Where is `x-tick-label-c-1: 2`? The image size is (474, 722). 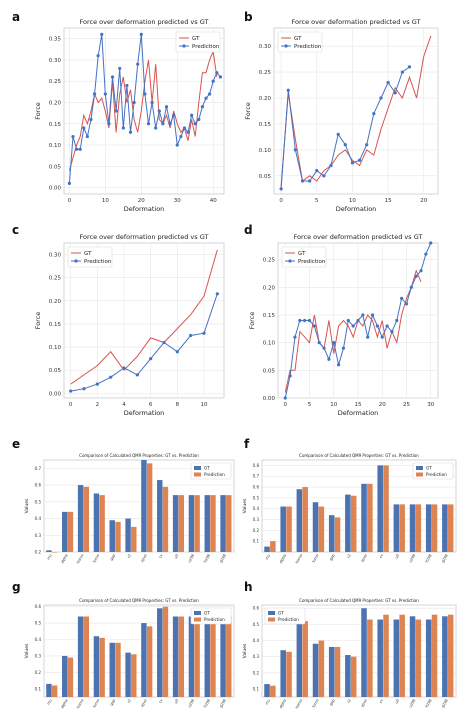 x-tick-label-c-1: 2 is located at coordinates (98, 405).